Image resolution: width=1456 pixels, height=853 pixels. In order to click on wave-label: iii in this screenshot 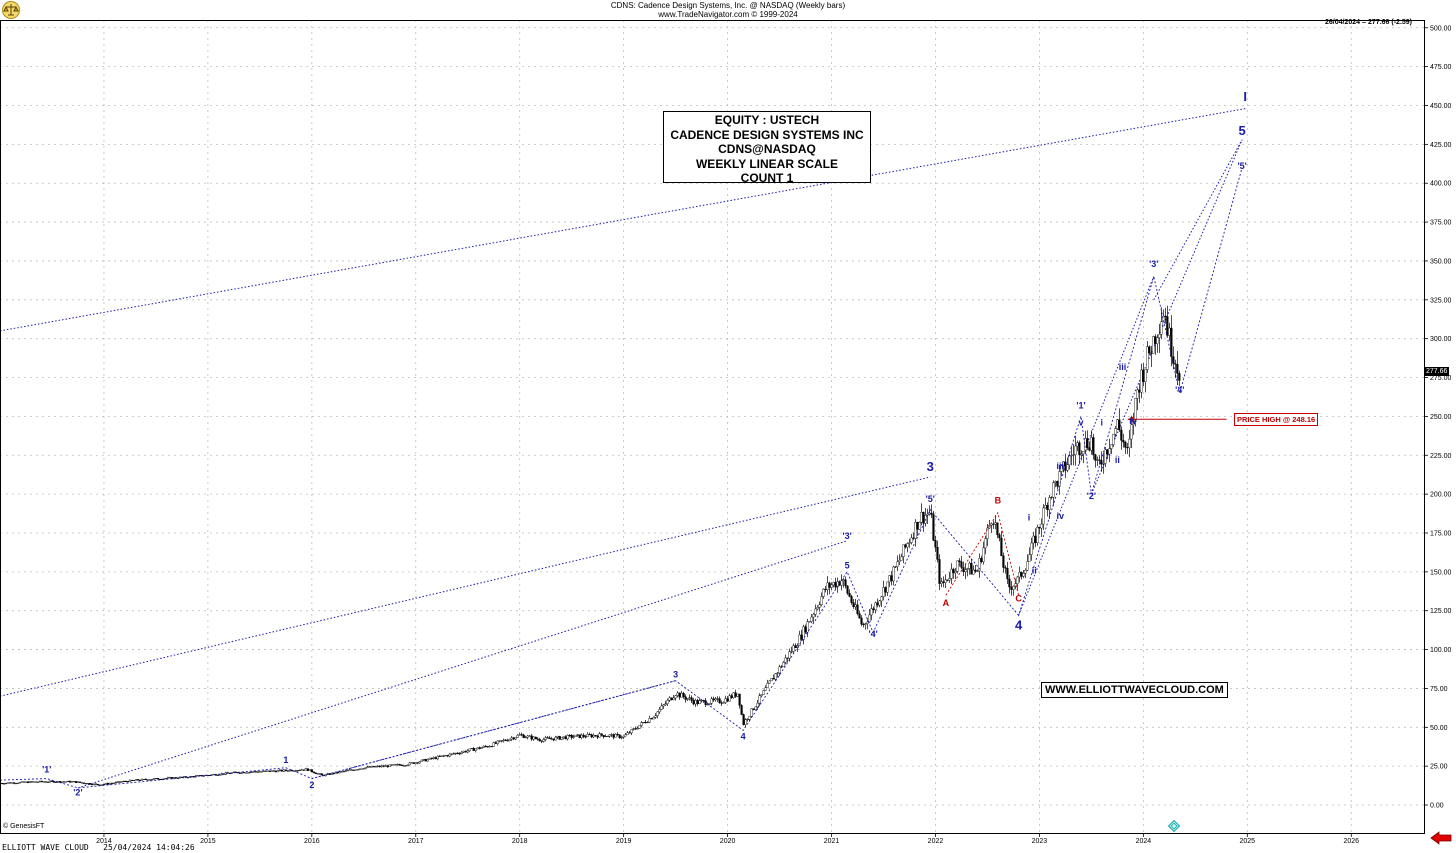, I will do `click(1060, 466)`.